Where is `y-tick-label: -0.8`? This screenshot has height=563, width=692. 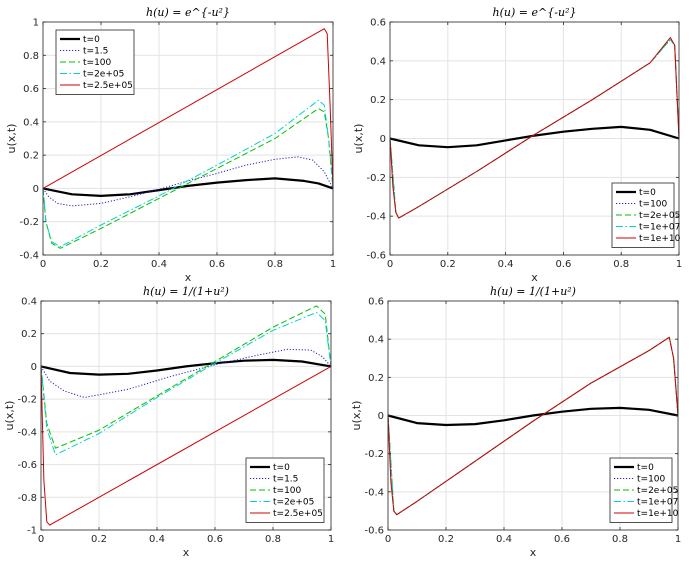 y-tick-label: -0.8 is located at coordinates (27, 498).